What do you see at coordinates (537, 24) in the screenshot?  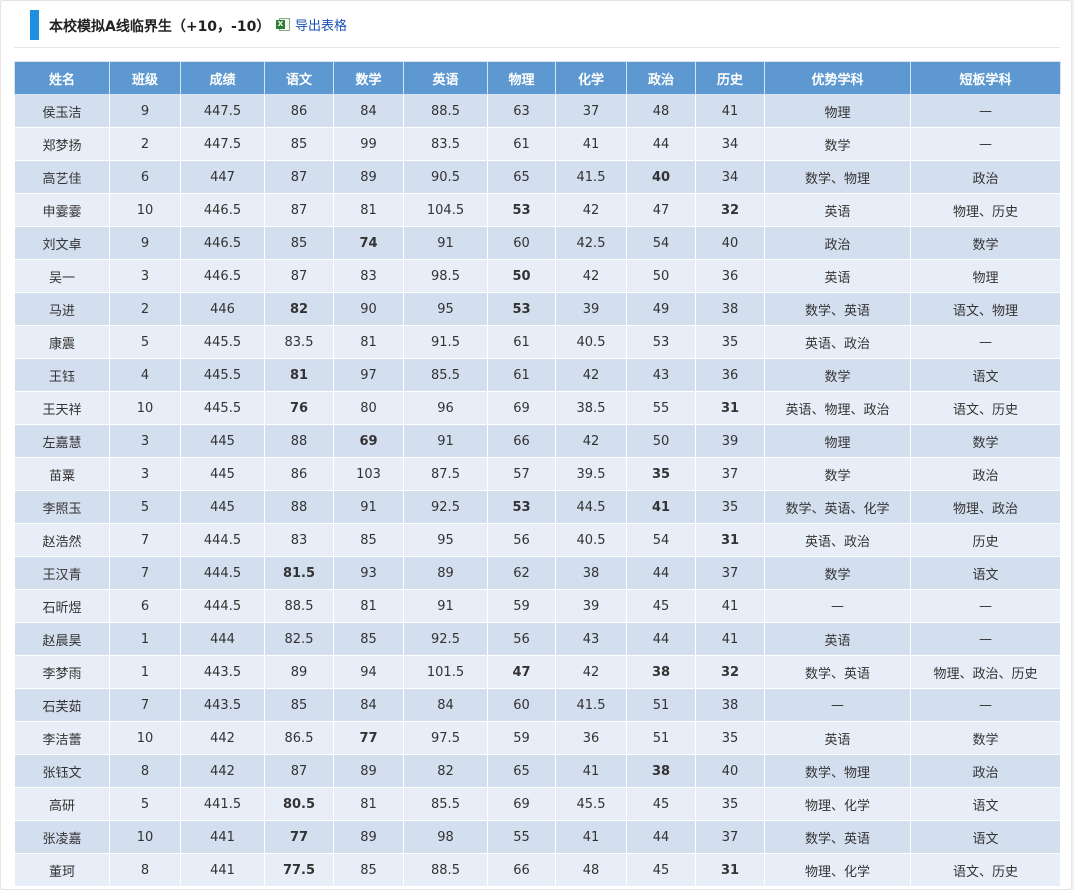 I see `page-header: 本校模拟A线临界生（+10，-10） X 导出表格` at bounding box center [537, 24].